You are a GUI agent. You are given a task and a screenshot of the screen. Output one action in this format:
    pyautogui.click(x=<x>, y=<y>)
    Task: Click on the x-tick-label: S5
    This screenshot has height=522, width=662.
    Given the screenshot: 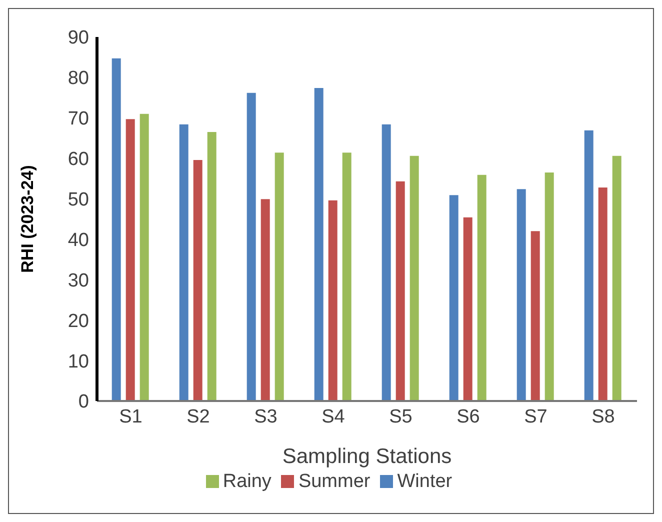 What is the action you would take?
    pyautogui.click(x=400, y=417)
    